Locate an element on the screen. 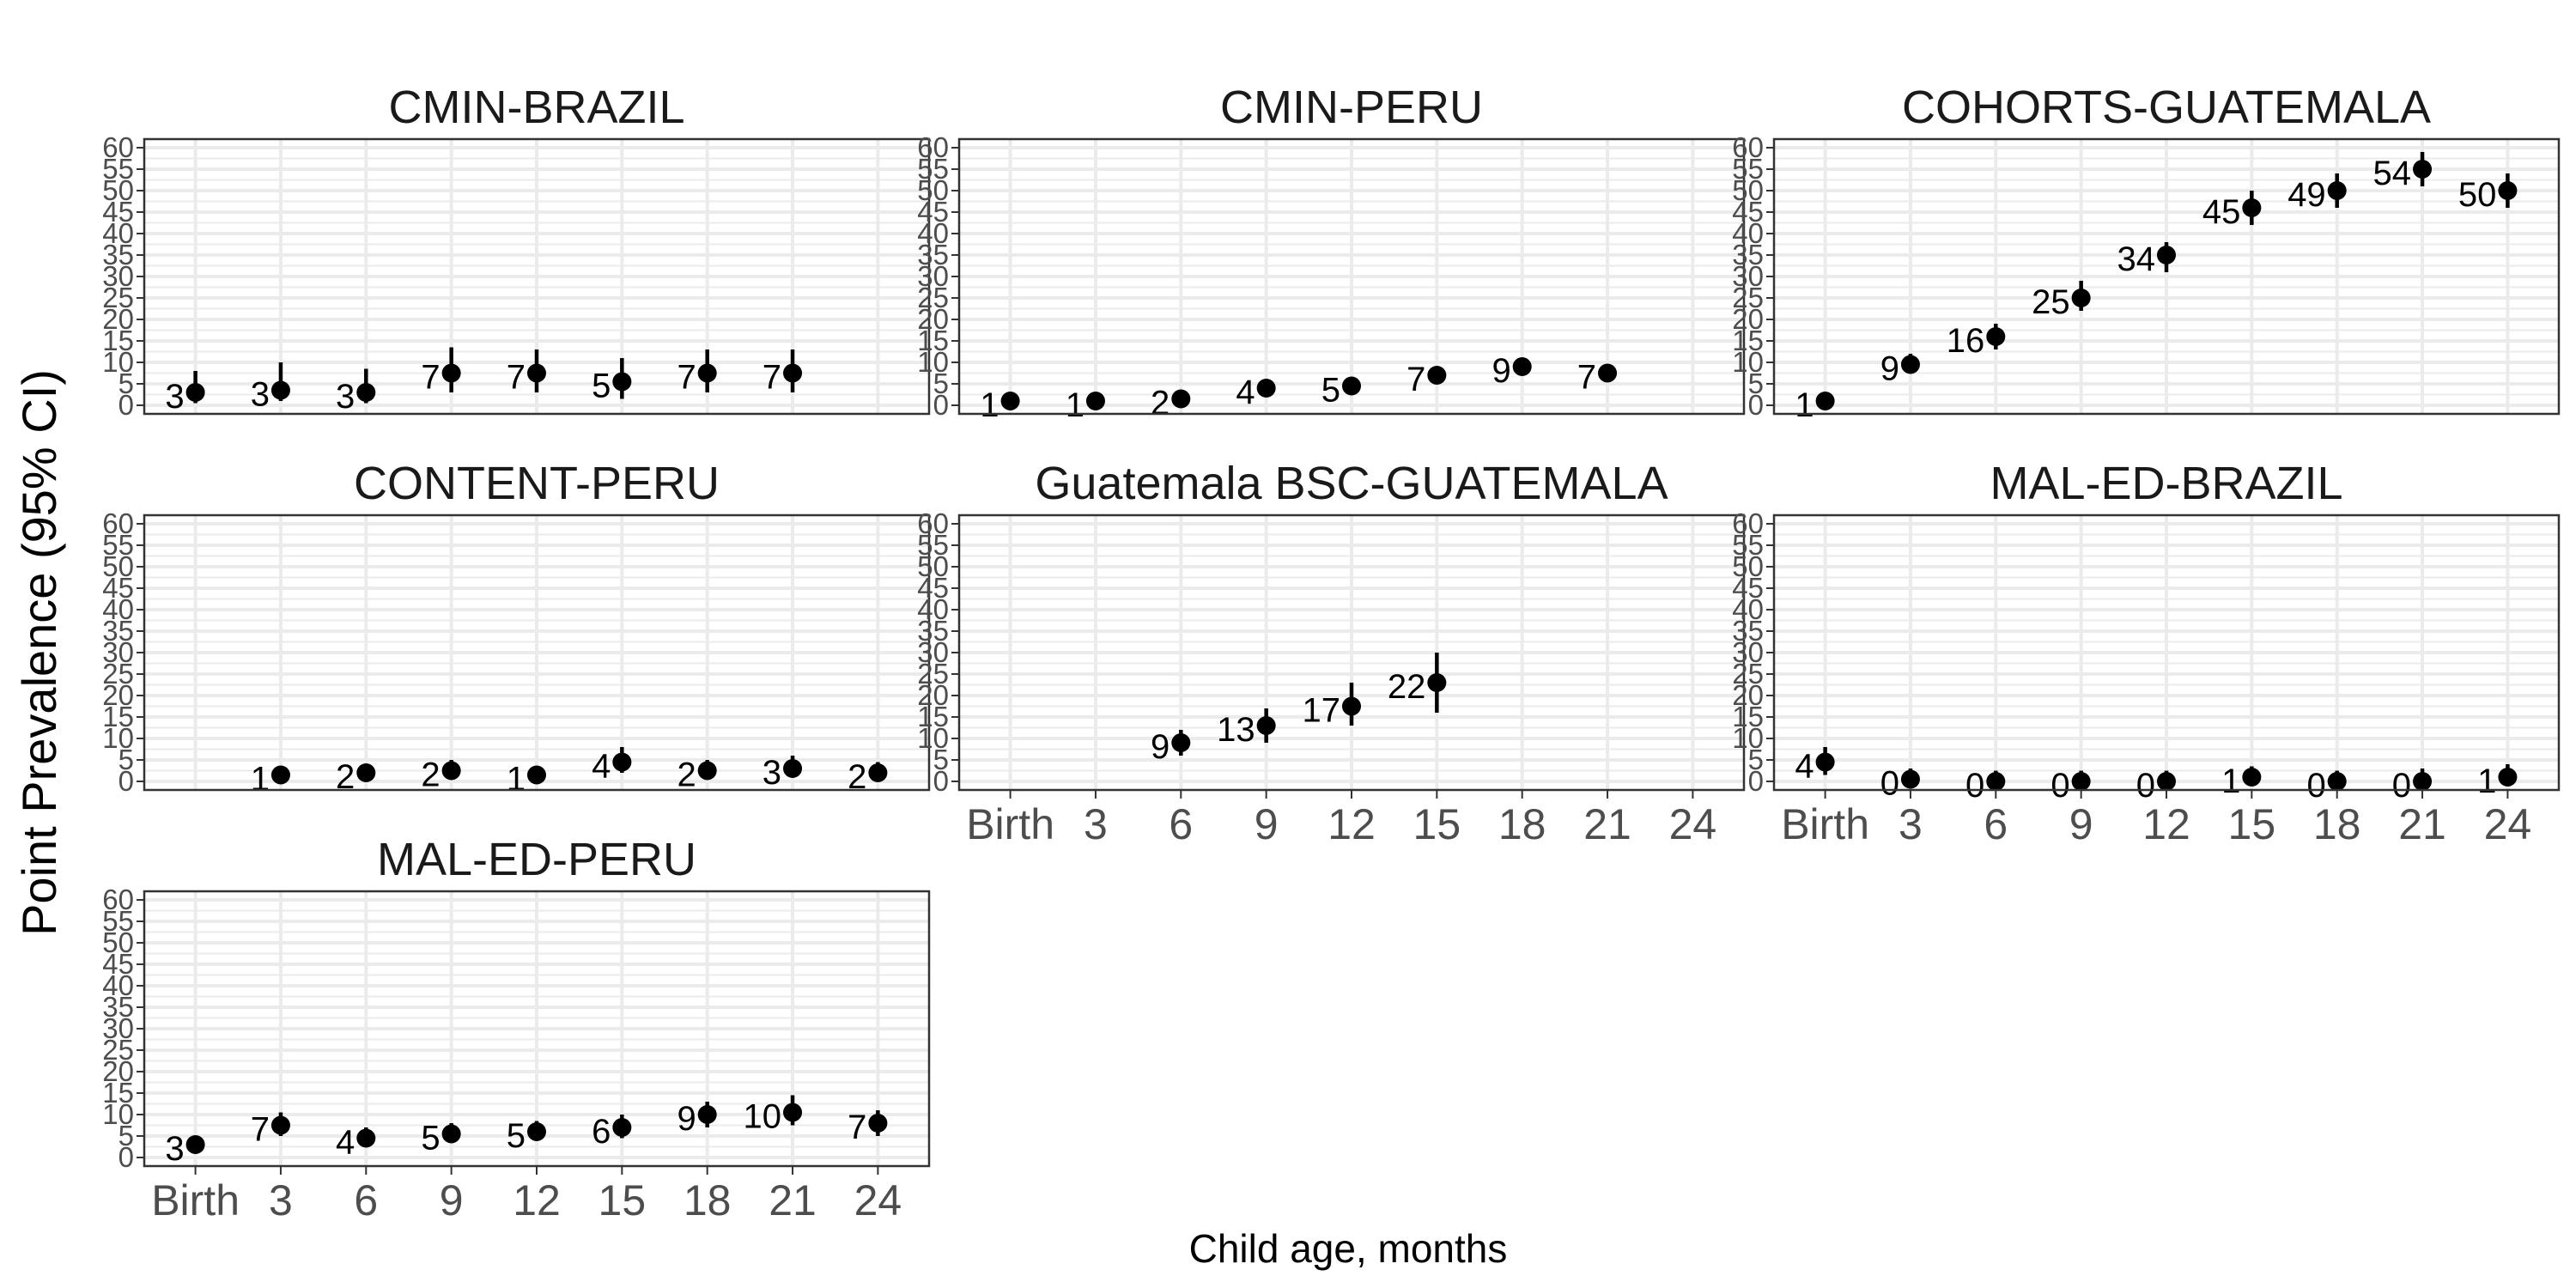  data-label-18: 9 is located at coordinates (686, 1119).